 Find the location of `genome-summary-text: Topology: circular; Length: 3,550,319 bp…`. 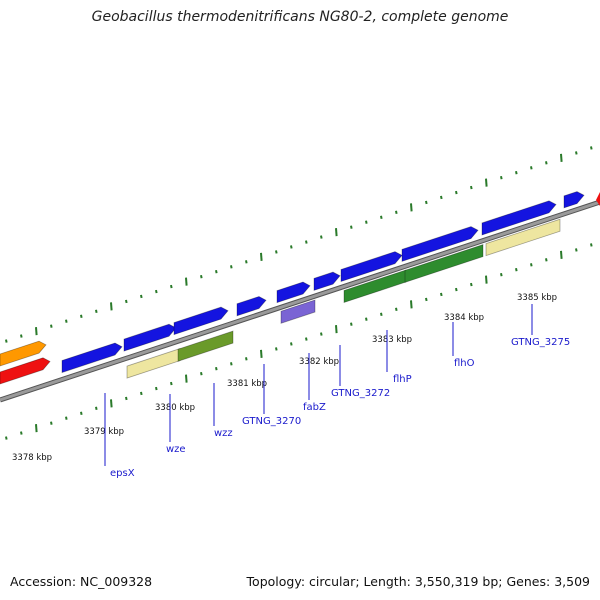

genome-summary-text: Topology: circular; Length: 3,550,319 bp… is located at coordinates (418, 581).